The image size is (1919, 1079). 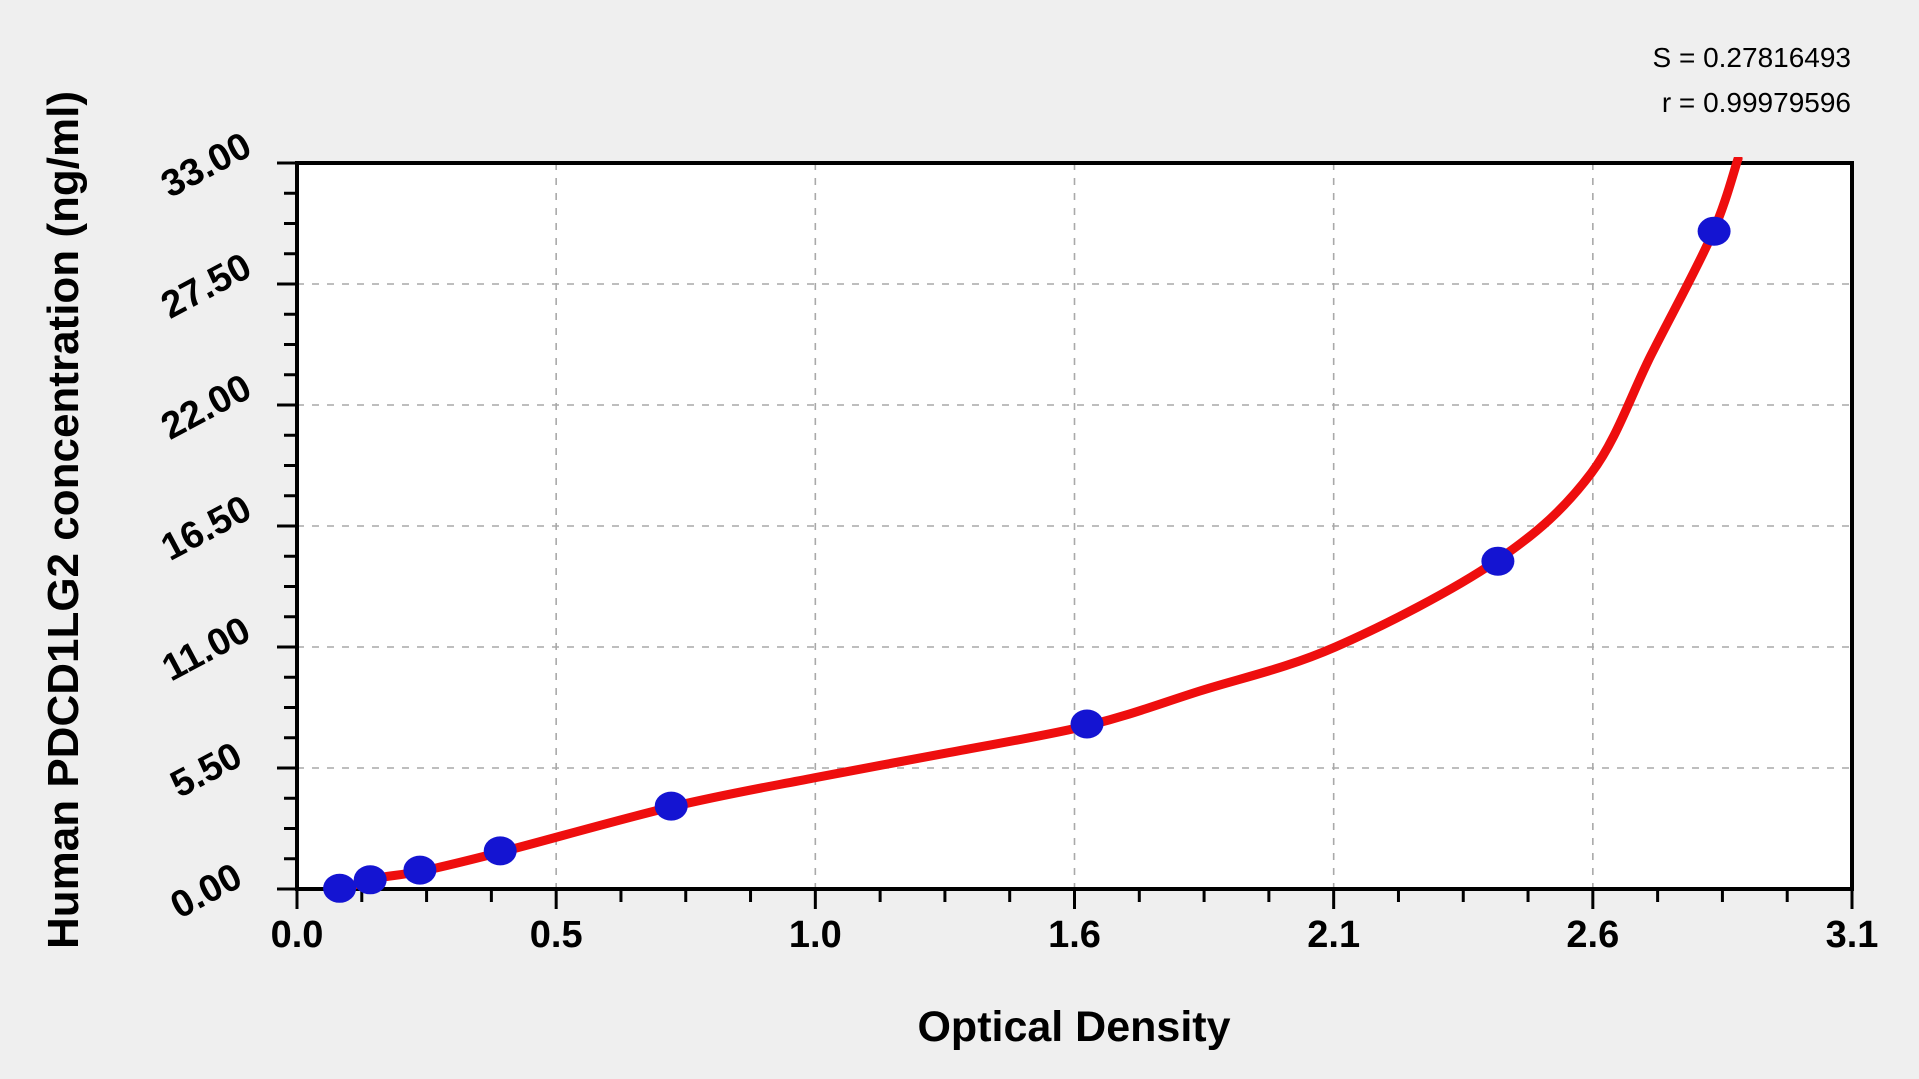 What do you see at coordinates (1756, 102) in the screenshot?
I see `stat-r-value: r = 0.99979596` at bounding box center [1756, 102].